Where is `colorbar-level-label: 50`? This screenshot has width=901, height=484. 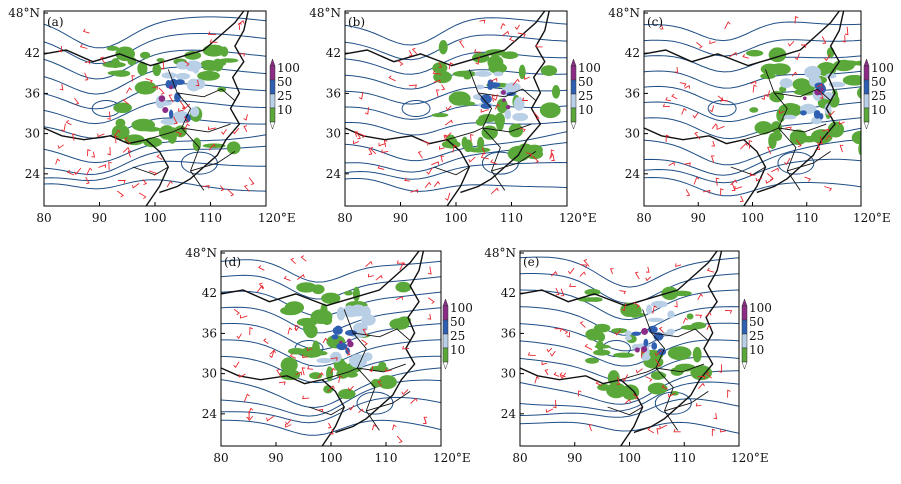 colorbar-level-label: 50 is located at coordinates (585, 82).